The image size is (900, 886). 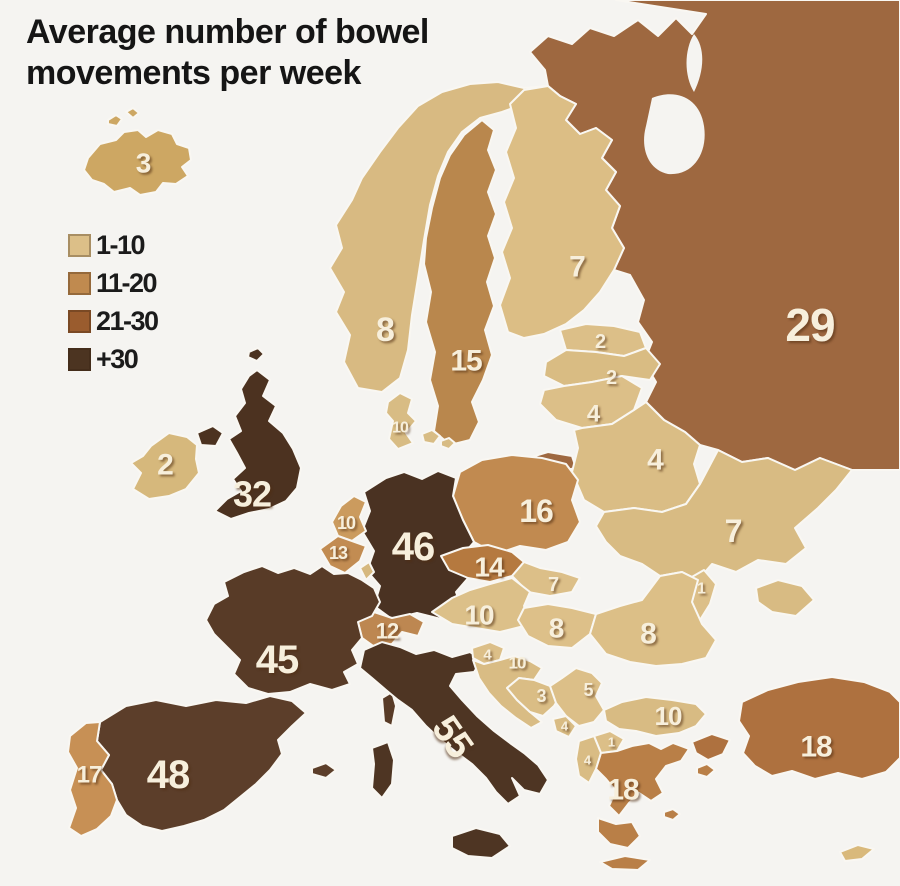 What do you see at coordinates (546, 579) in the screenshot?
I see `country-slovakia` at bounding box center [546, 579].